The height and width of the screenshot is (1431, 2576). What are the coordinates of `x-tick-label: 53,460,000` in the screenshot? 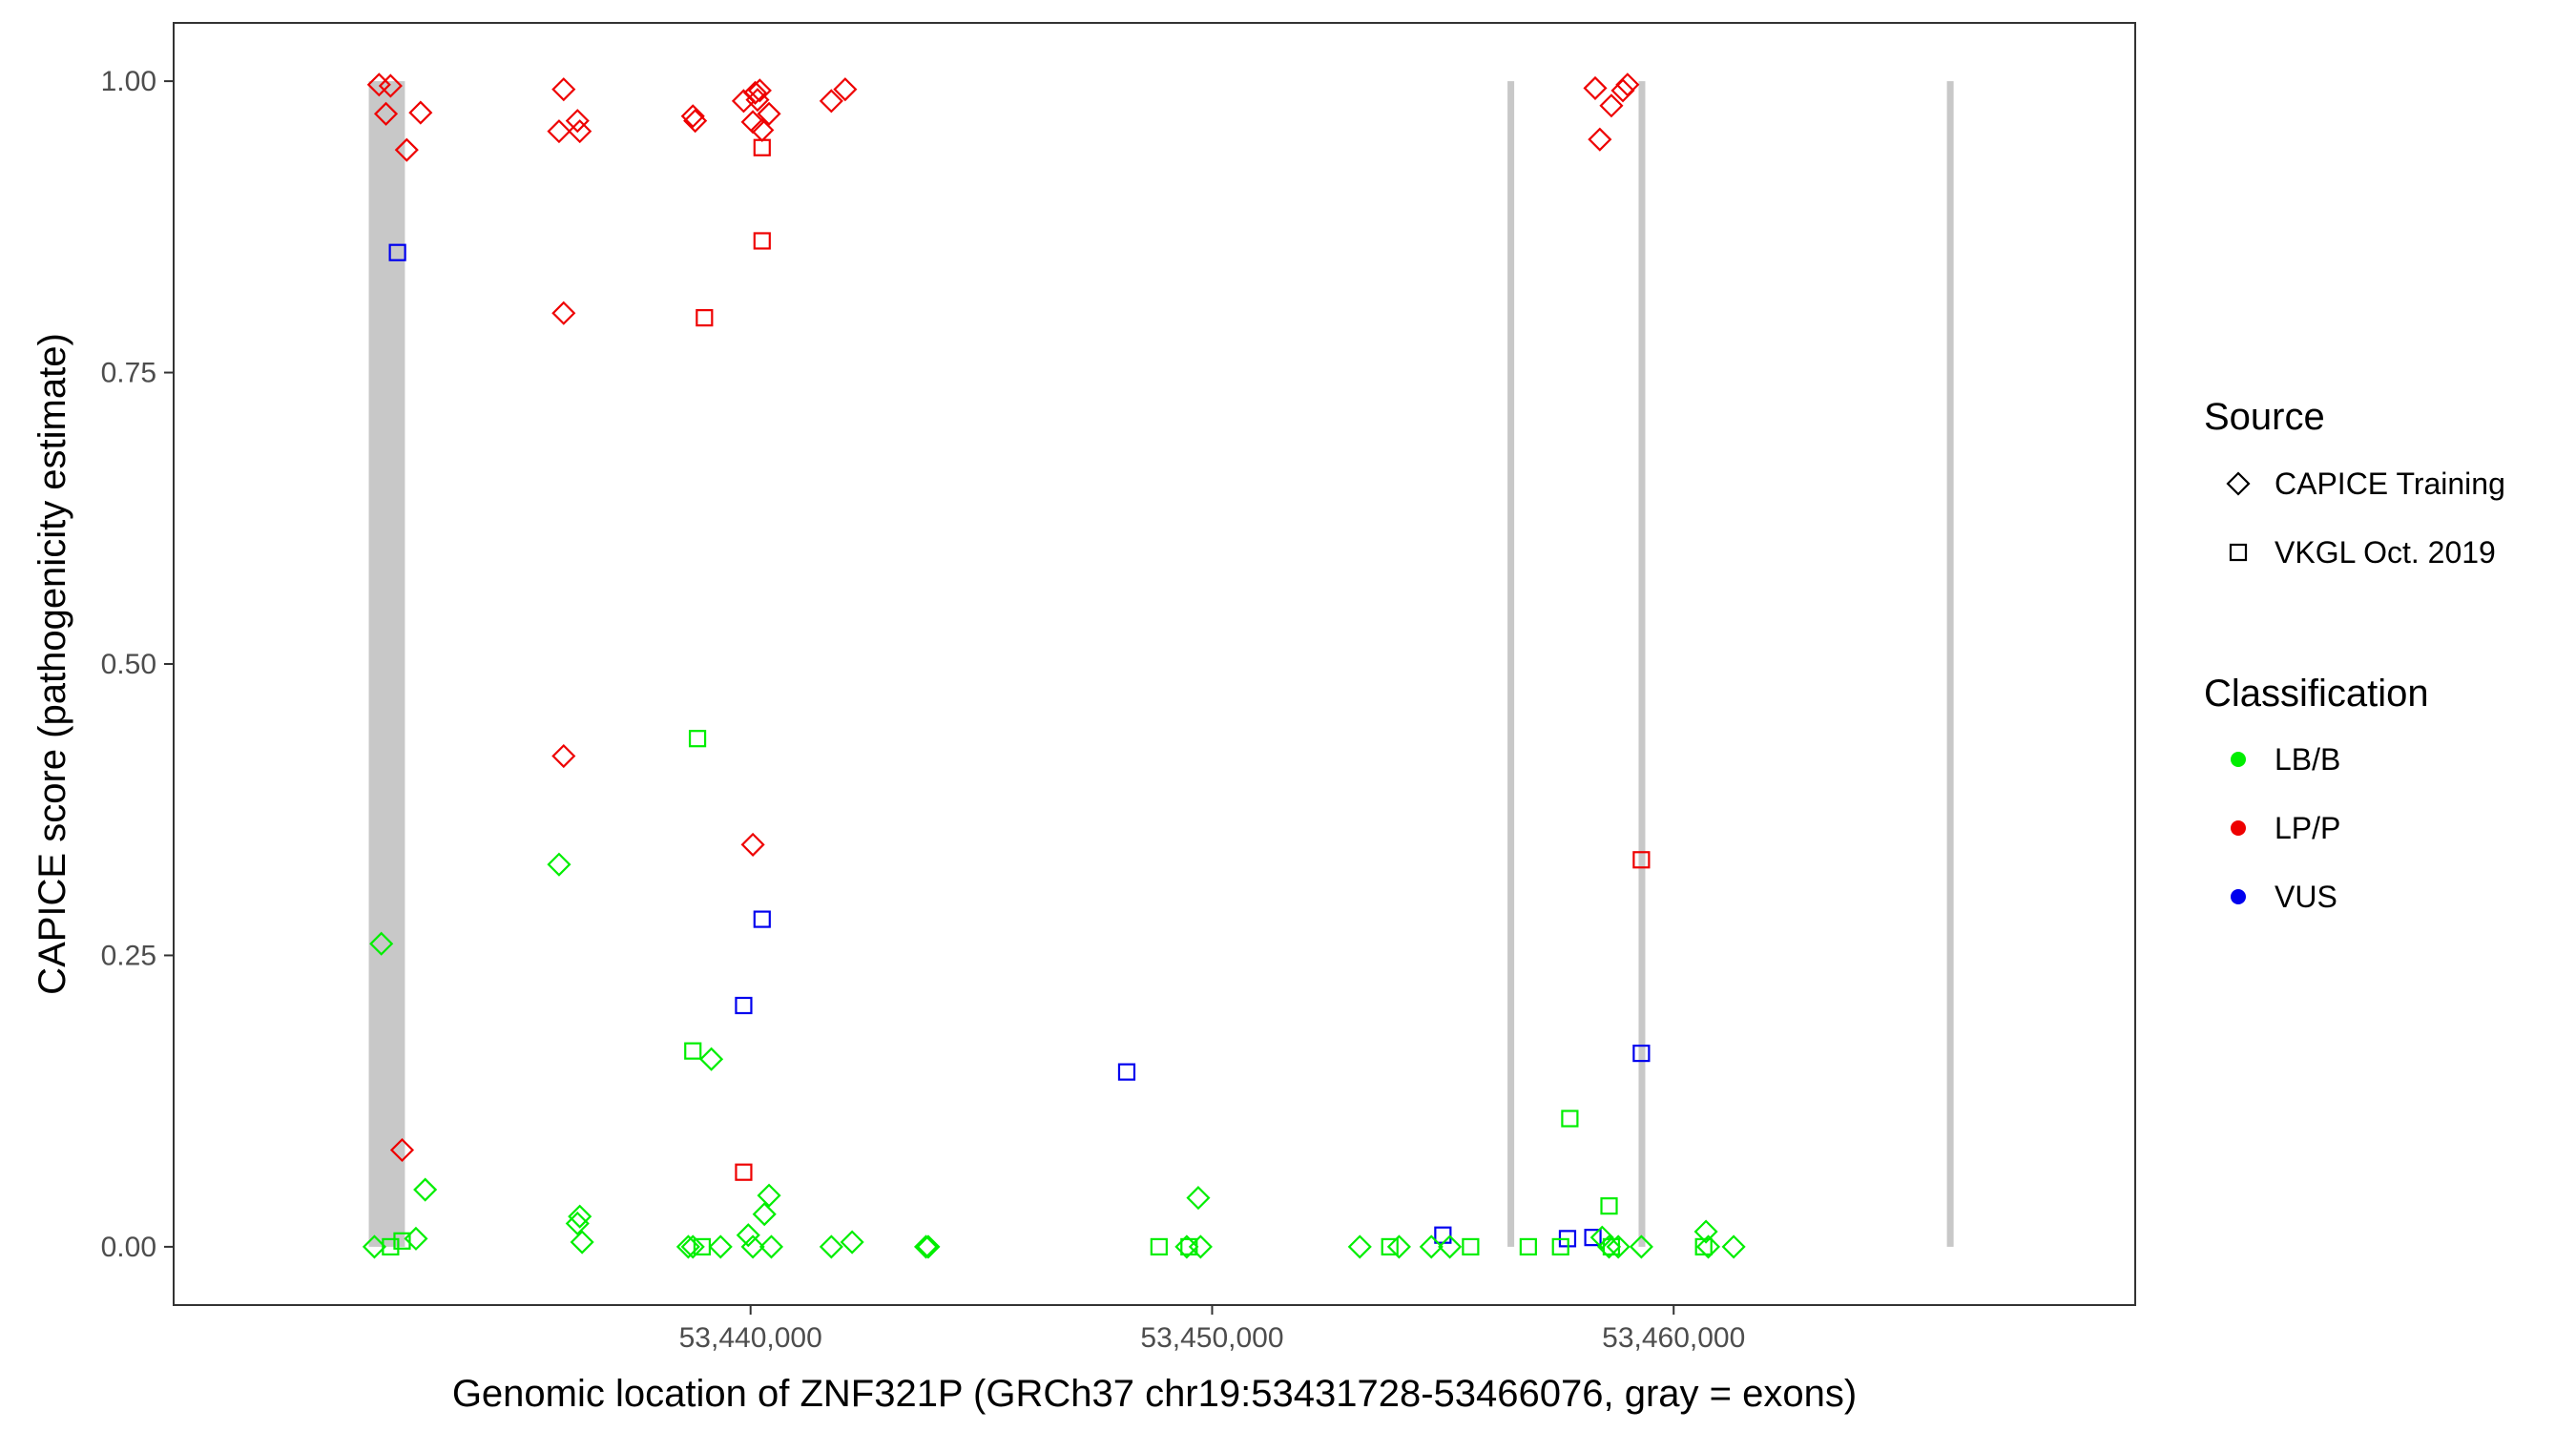 It's located at (1673, 1338).